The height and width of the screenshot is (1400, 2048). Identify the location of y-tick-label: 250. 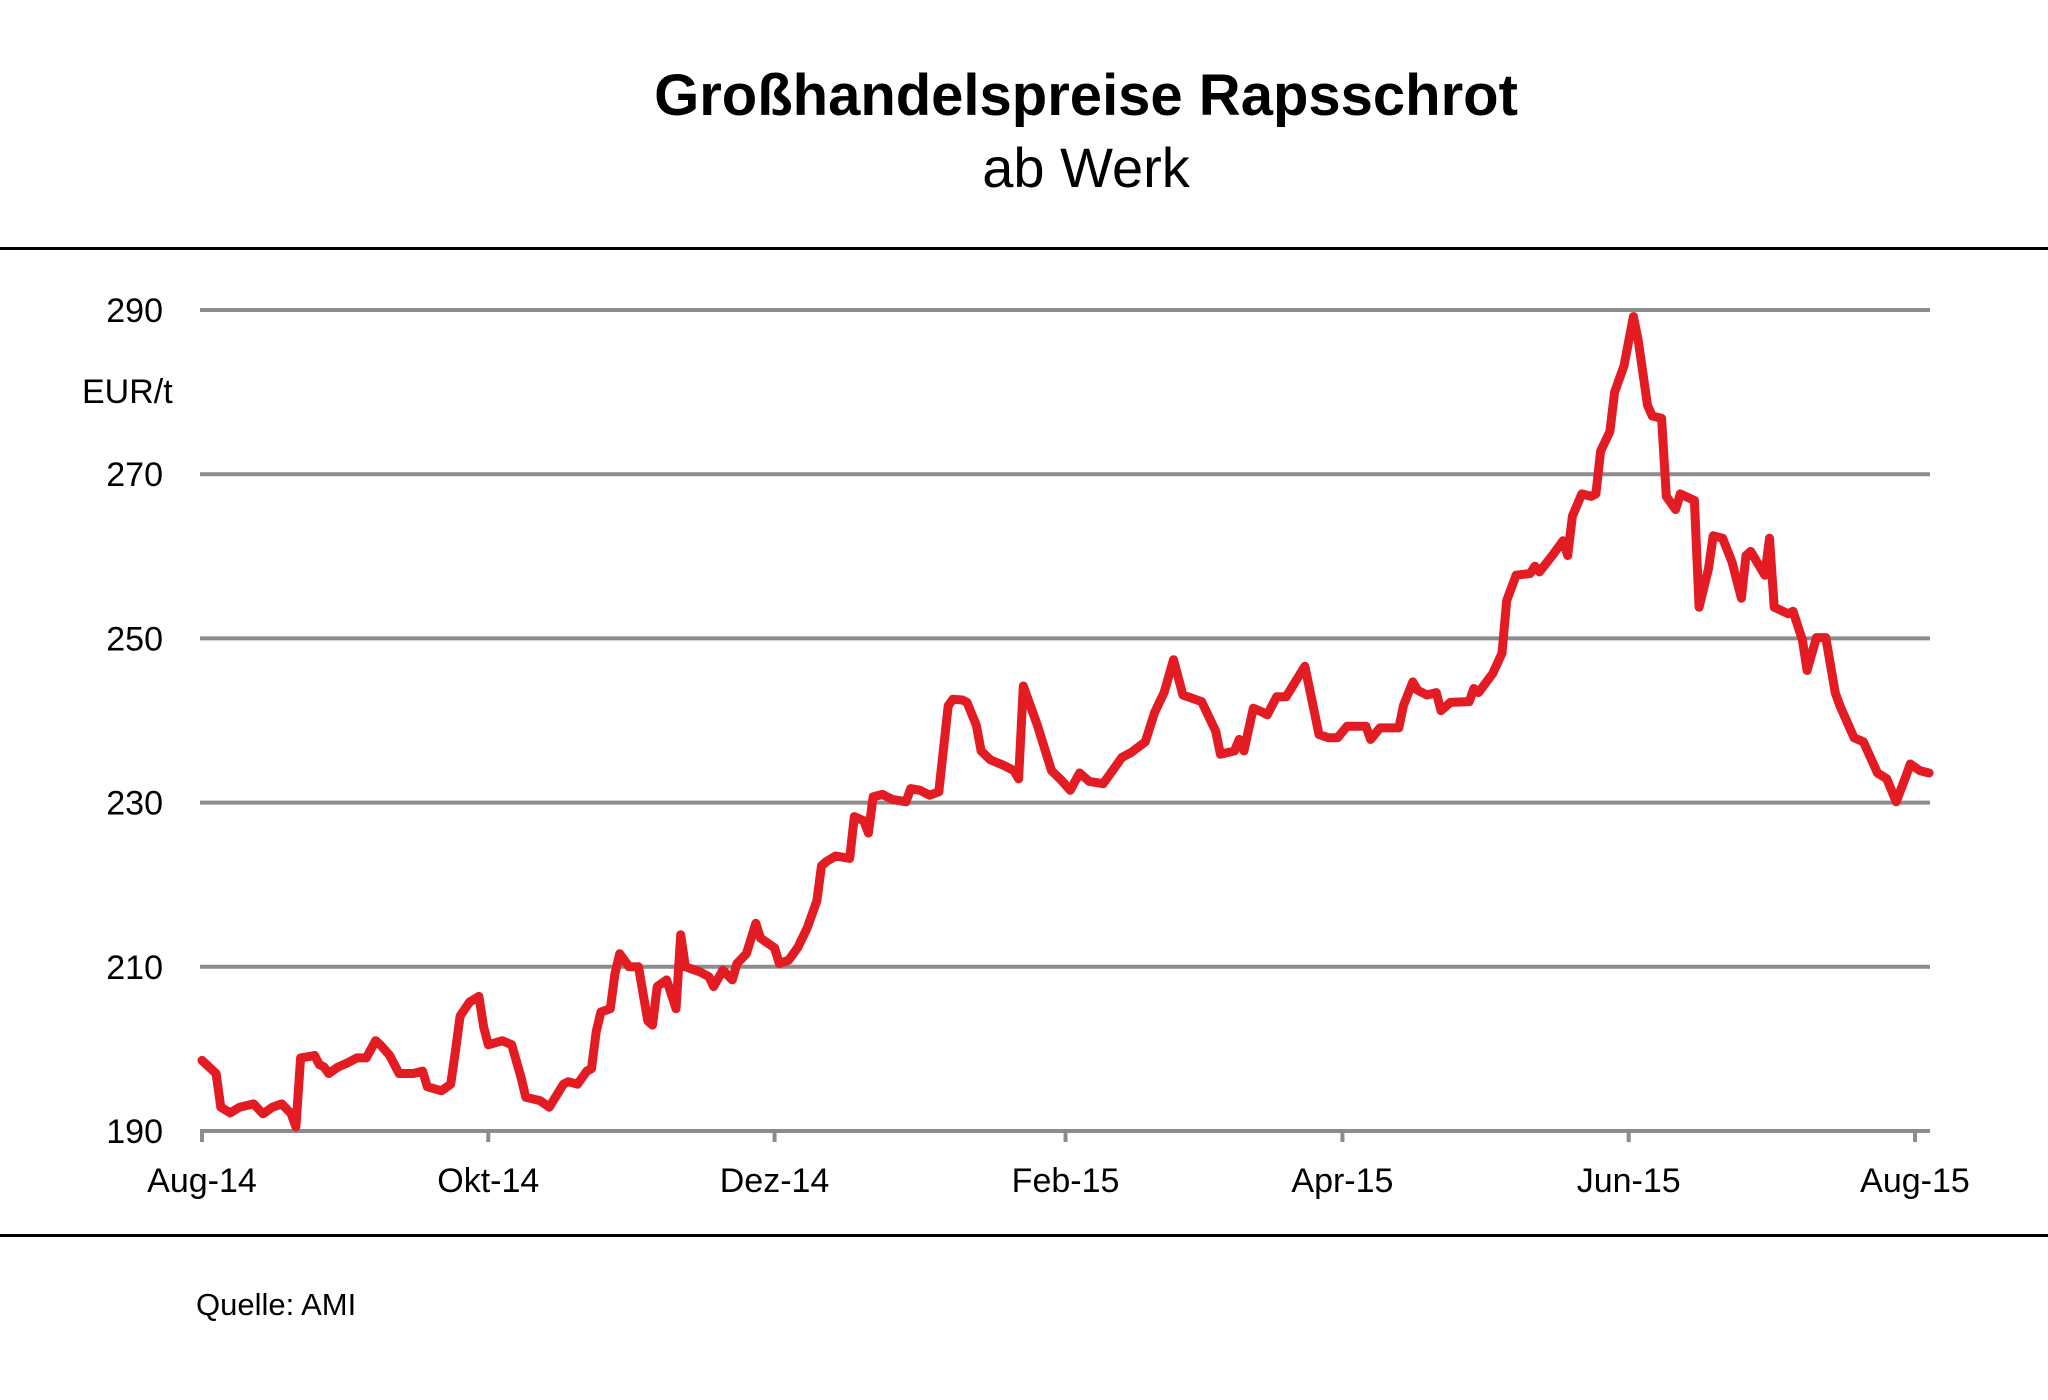
(134, 639).